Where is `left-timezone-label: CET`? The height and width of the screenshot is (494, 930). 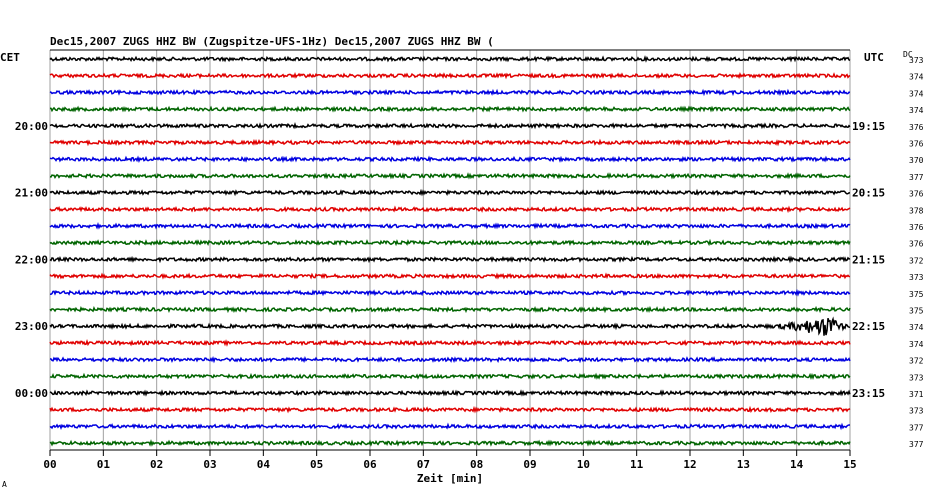
left-timezone-label: CET is located at coordinates (10, 57).